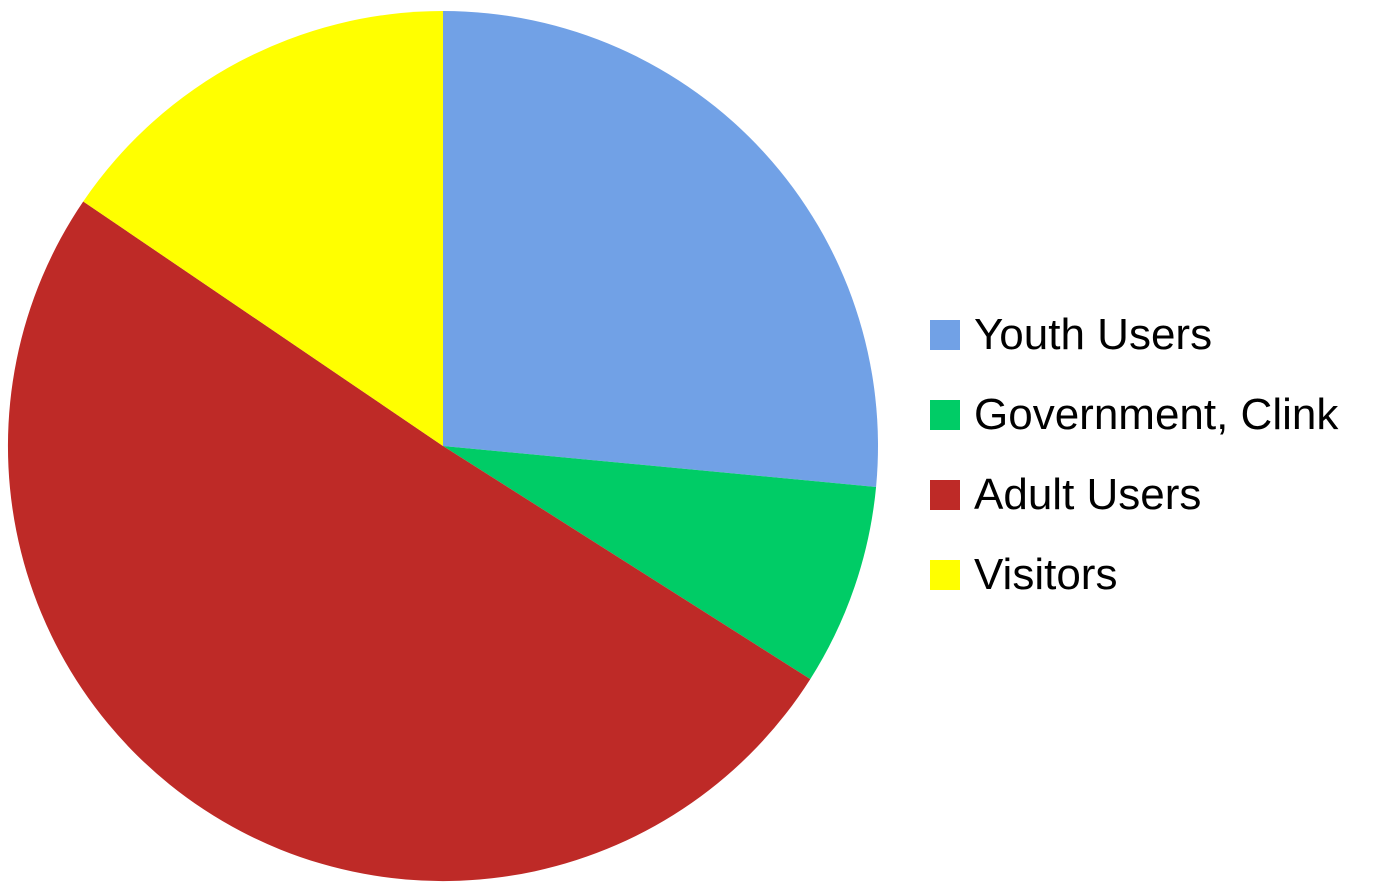 The image size is (1396, 882). Describe the element at coordinates (1160, 575) in the screenshot. I see `legend-item-visitors: Visitors` at that location.